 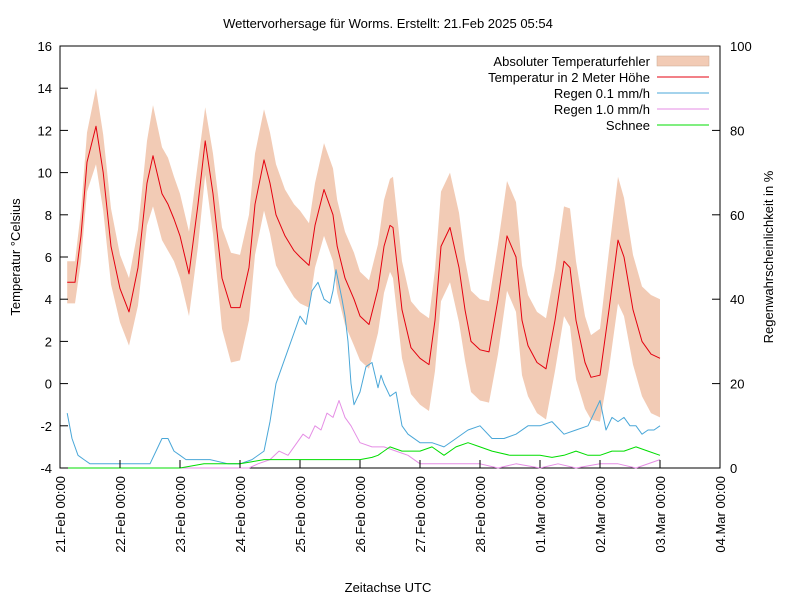 What do you see at coordinates (737, 215) in the screenshot?
I see `y-right-tick-label: 60` at bounding box center [737, 215].